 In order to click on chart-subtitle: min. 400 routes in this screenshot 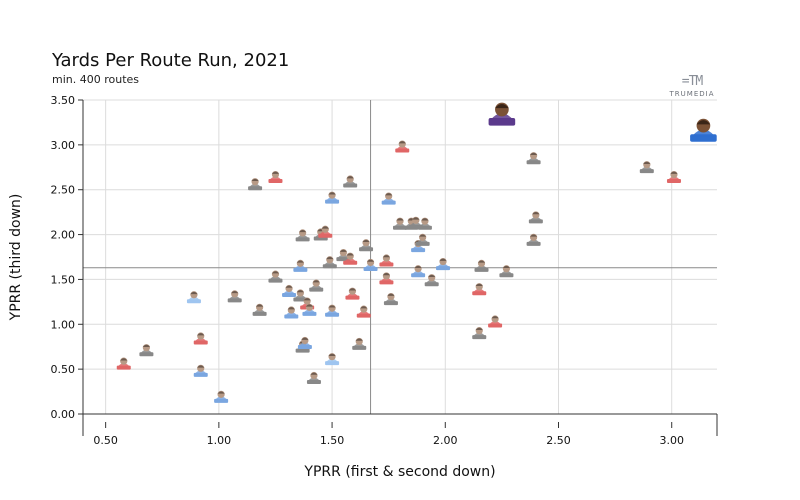, I will do `click(96, 79)`.